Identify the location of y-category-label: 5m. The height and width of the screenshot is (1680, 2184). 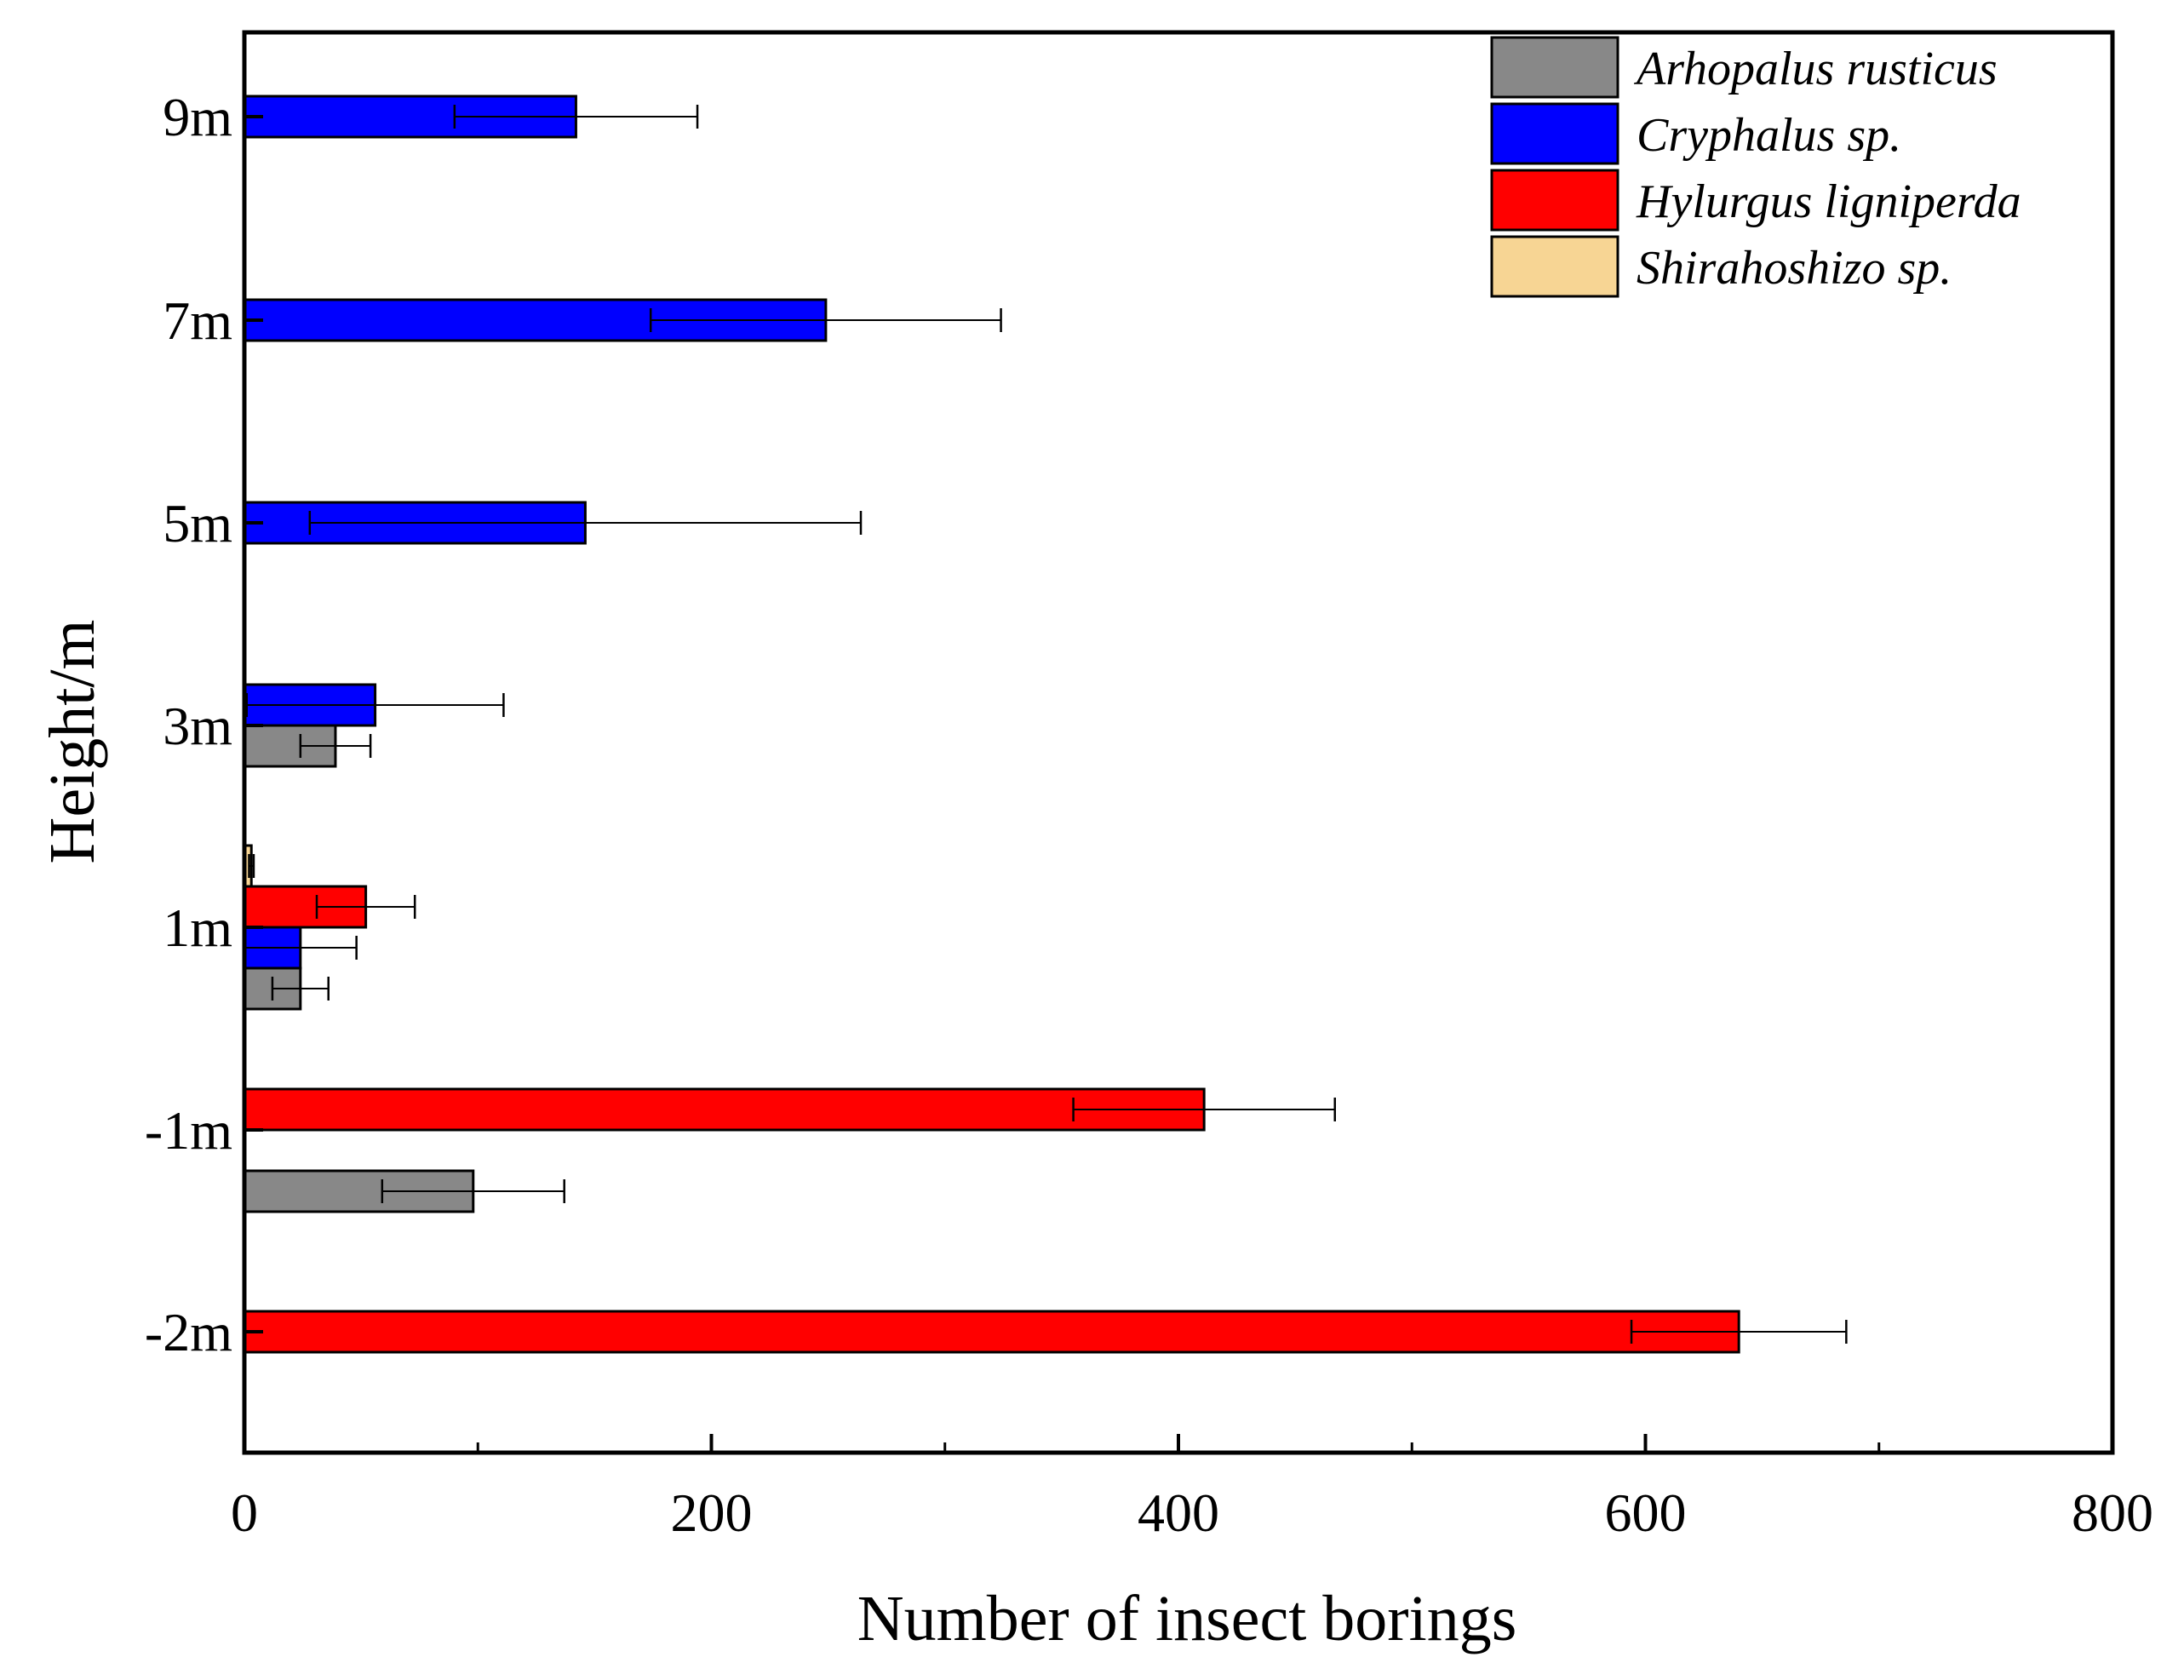
(198, 523).